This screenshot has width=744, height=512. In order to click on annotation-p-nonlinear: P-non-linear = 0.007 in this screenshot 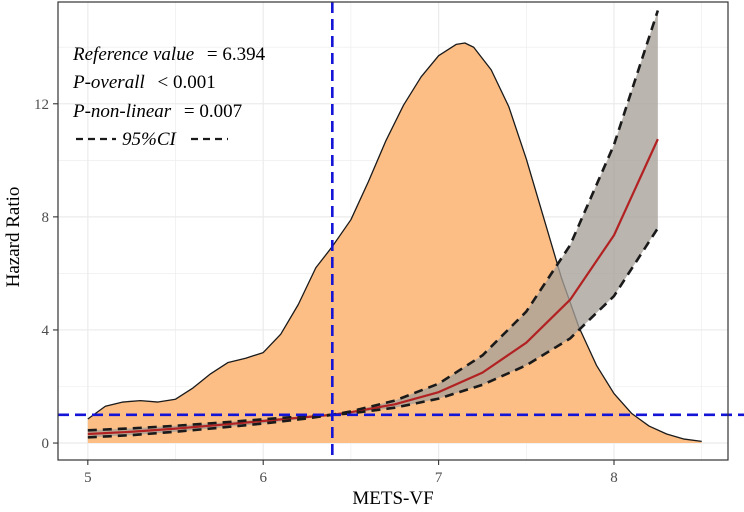, I will do `click(157, 111)`.